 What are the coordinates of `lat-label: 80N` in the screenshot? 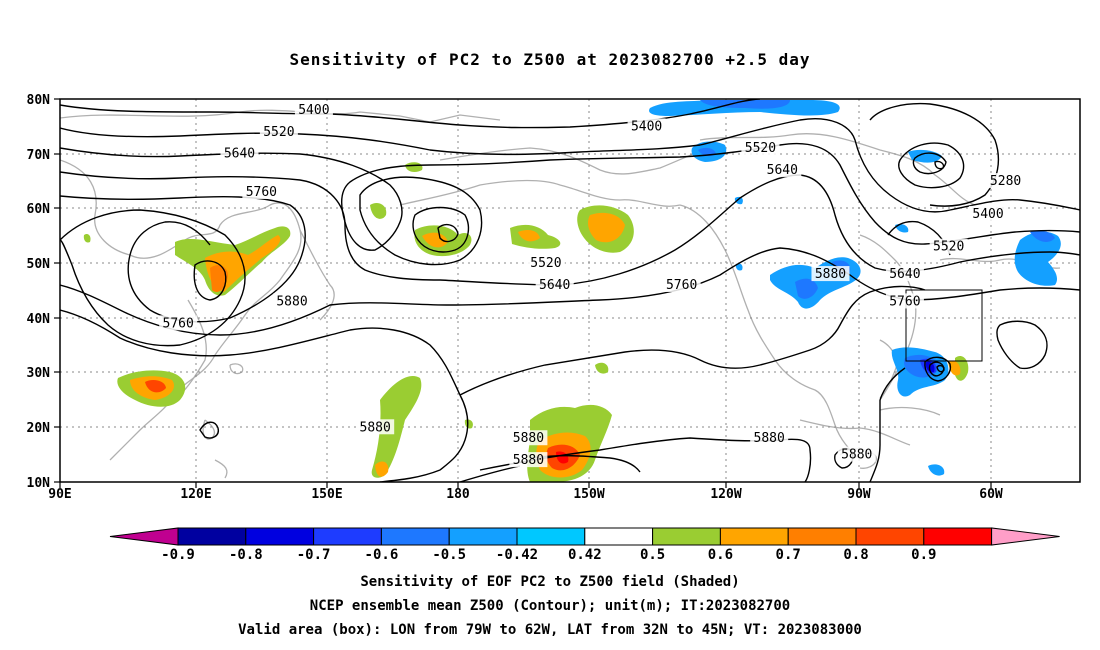 It's located at (39, 100).